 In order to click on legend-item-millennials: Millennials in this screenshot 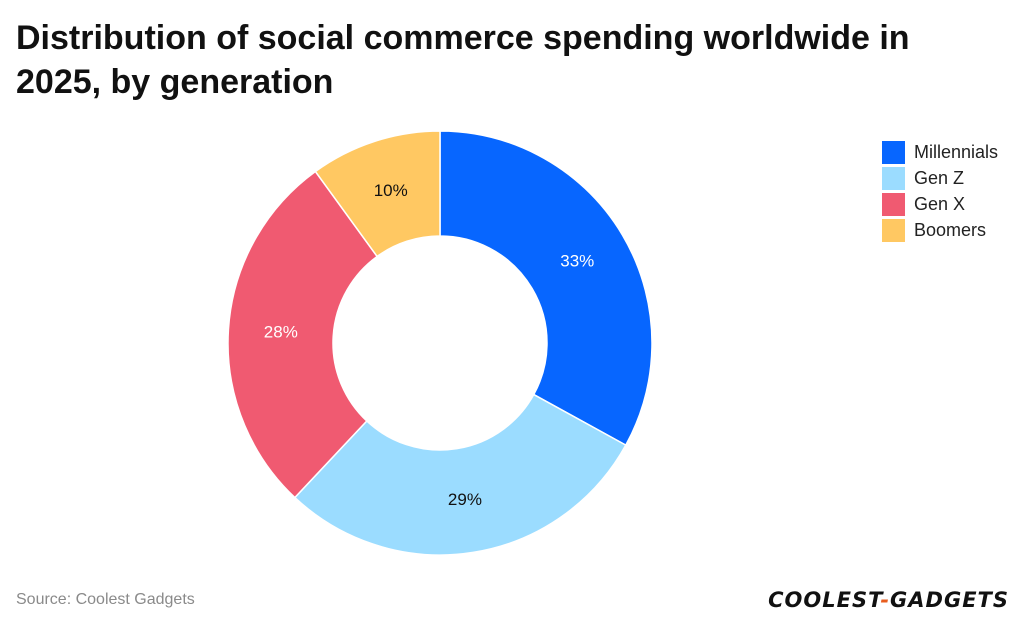, I will do `click(940, 152)`.